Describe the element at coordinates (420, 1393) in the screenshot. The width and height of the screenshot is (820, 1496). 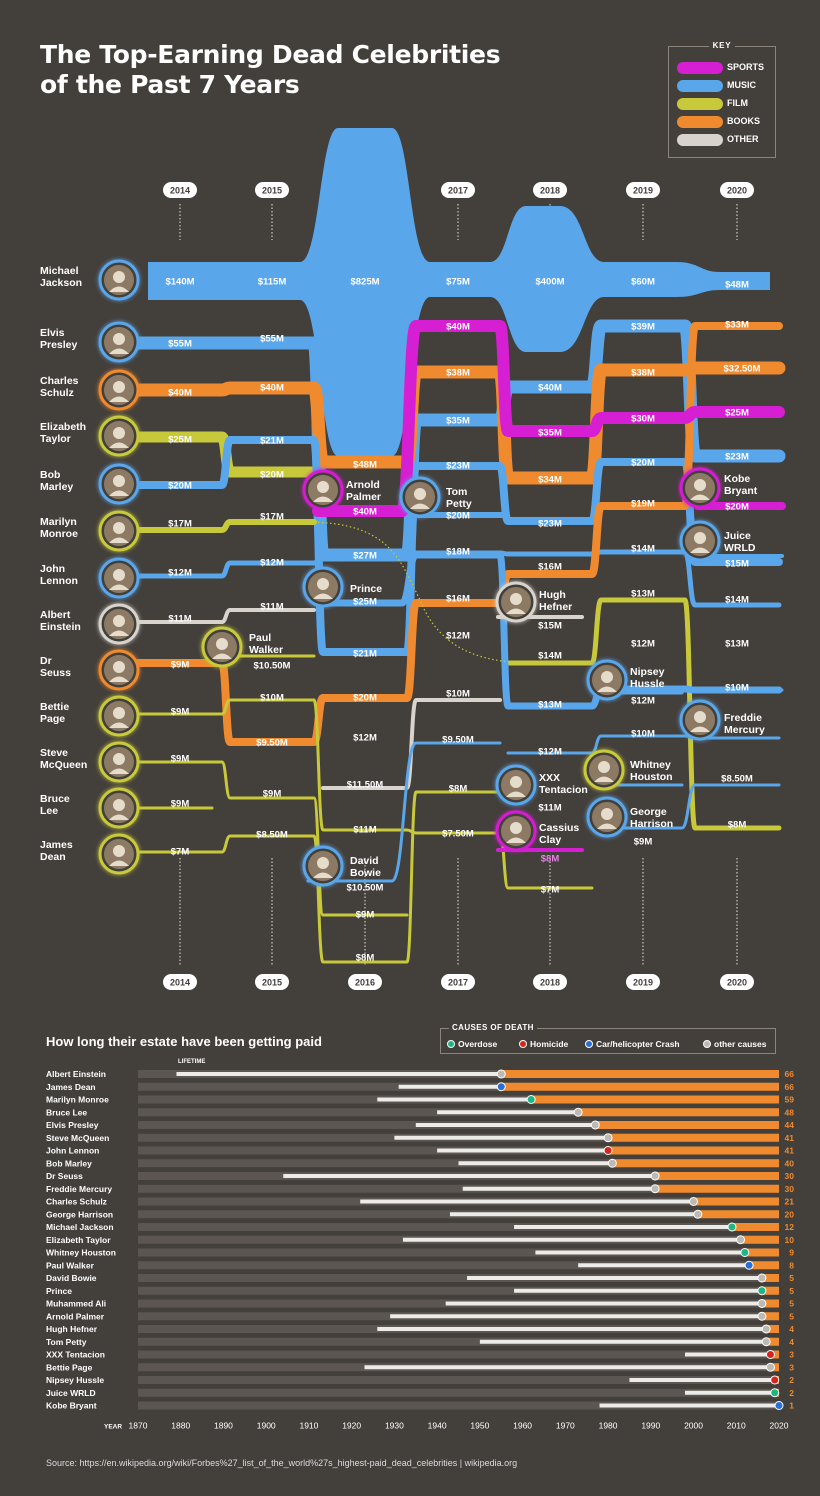
I see `table-row: Juice WRLD 2` at that location.